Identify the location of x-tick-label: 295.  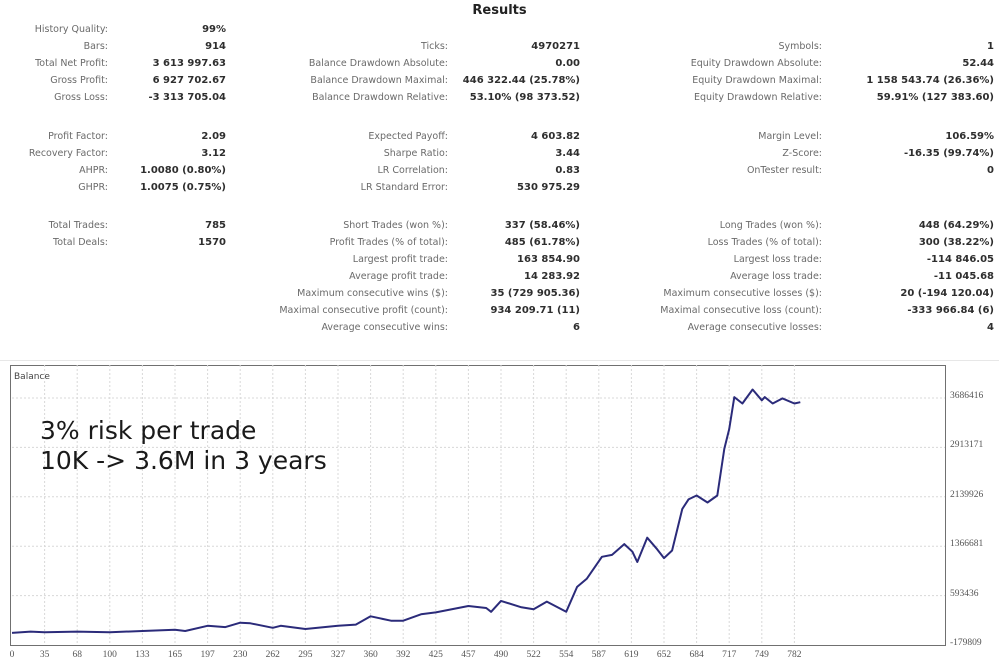
(305, 655).